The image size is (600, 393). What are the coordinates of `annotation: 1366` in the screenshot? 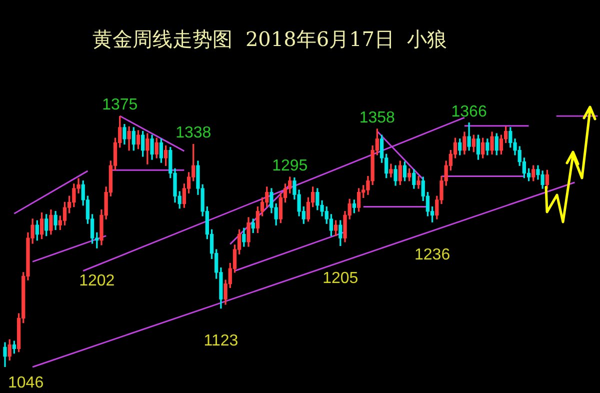 It's located at (469, 111).